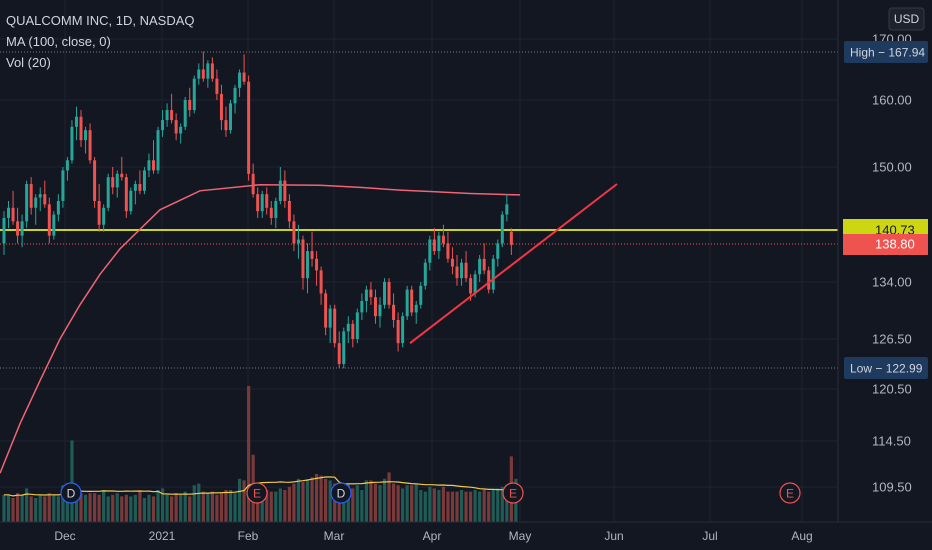  I want to click on volume-label: Vol (20), so click(28, 62).